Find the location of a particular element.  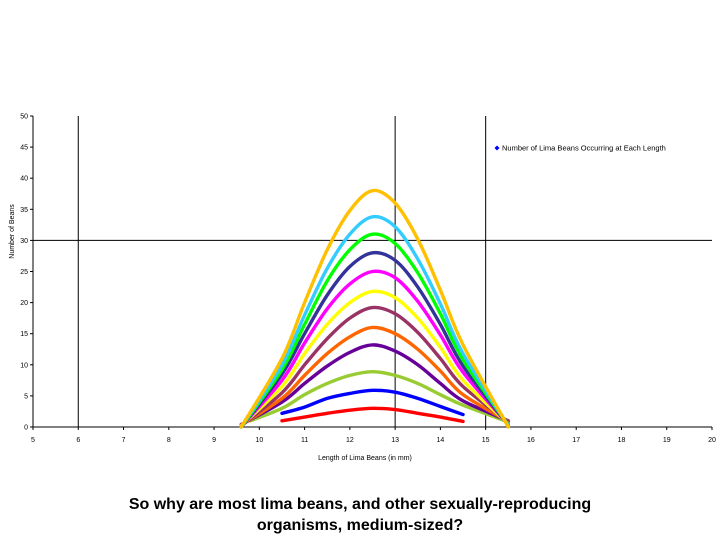

x-tick-label: 19 is located at coordinates (667, 440).